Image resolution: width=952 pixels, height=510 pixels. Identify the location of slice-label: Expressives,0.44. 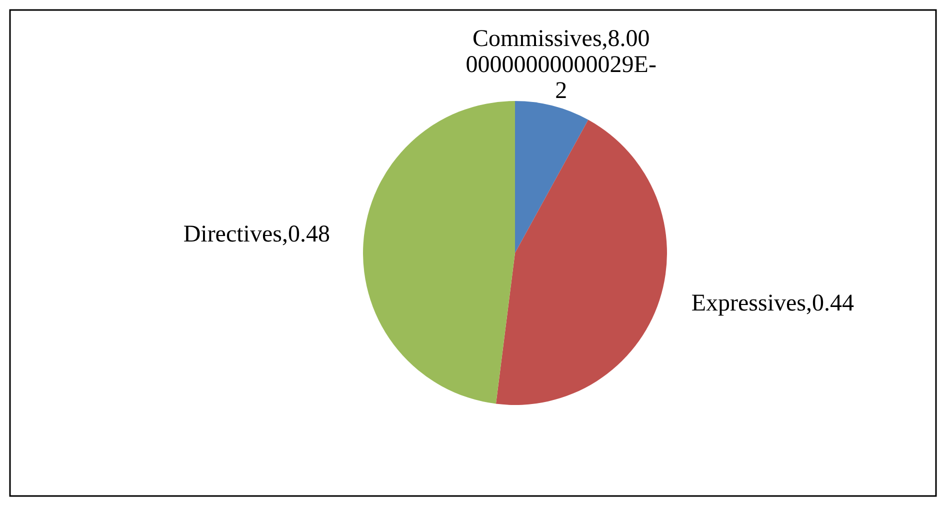
(772, 303).